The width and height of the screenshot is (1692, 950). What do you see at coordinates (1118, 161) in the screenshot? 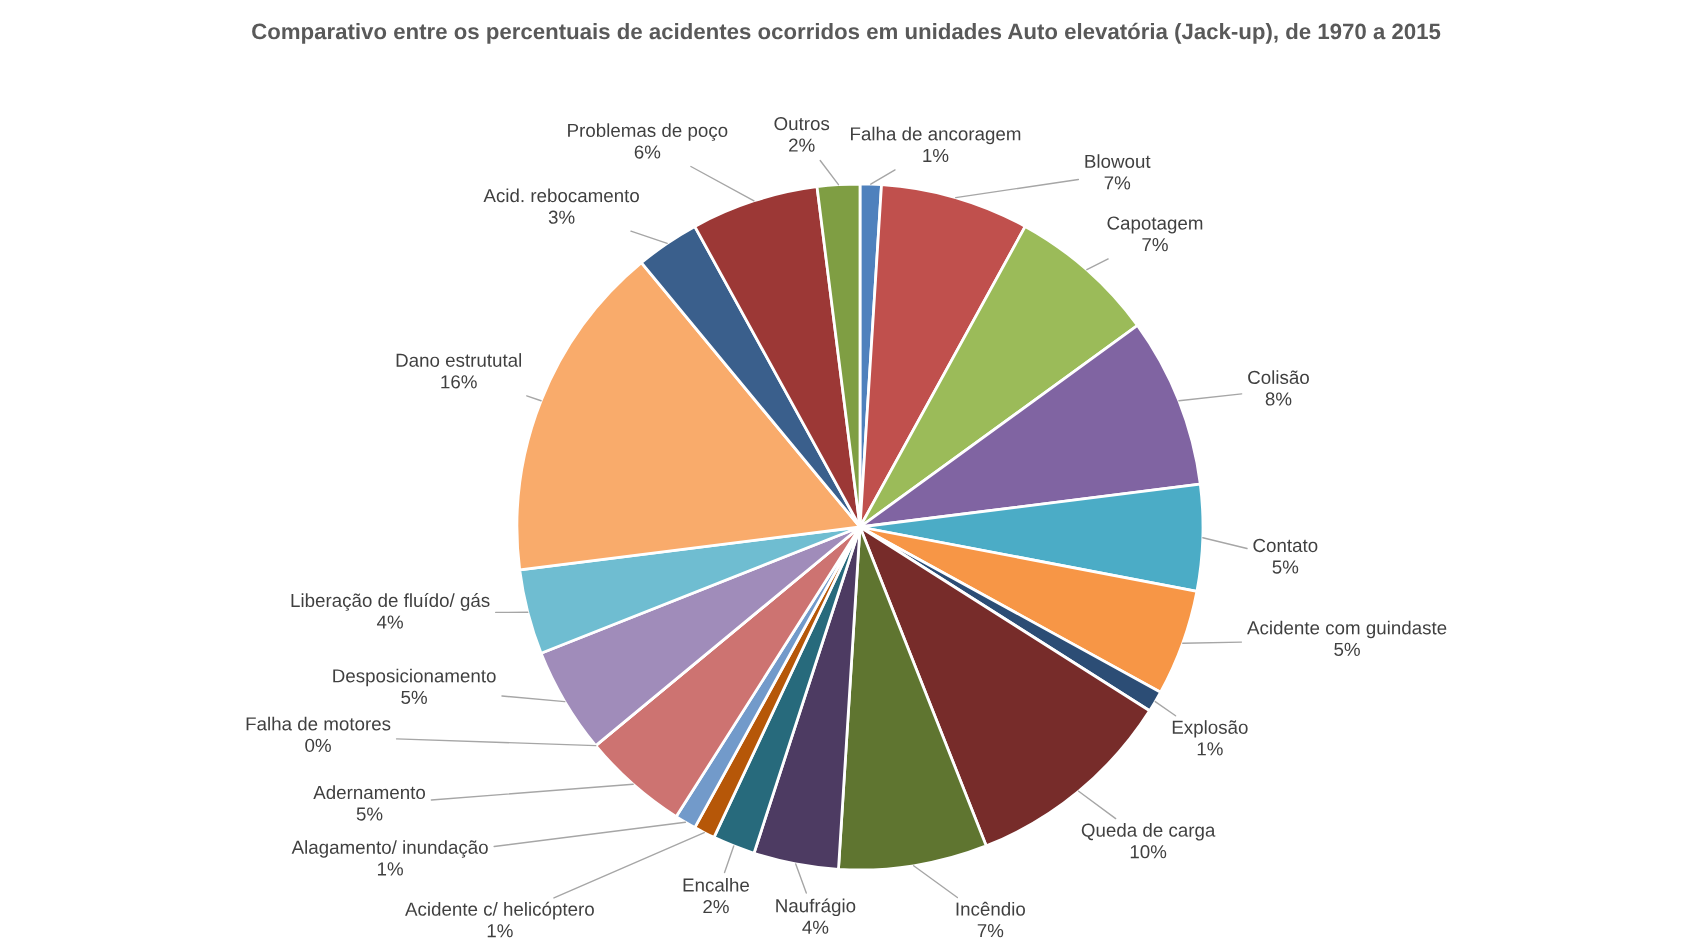
I see `slice-label: Blowout` at bounding box center [1118, 161].